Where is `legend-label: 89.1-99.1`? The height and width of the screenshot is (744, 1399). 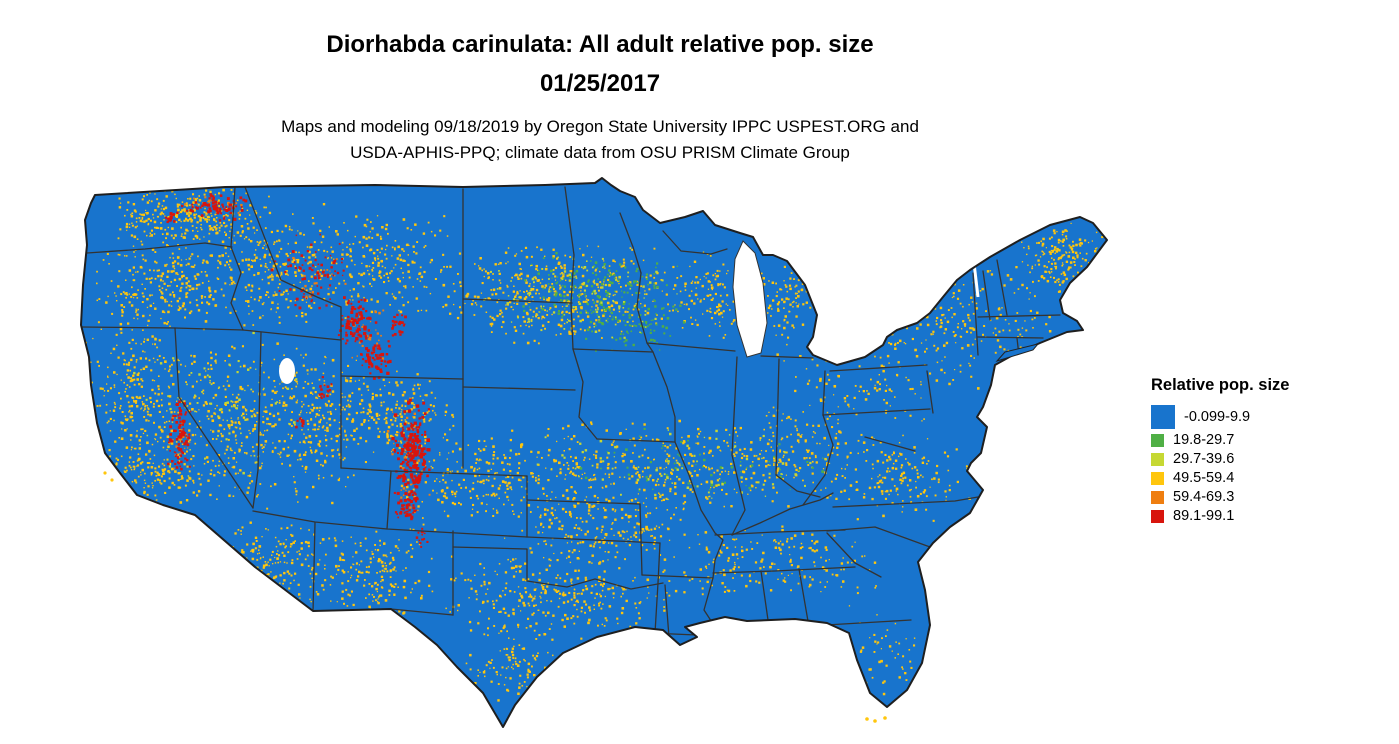
legend-label: 89.1-99.1 is located at coordinates (1204, 516).